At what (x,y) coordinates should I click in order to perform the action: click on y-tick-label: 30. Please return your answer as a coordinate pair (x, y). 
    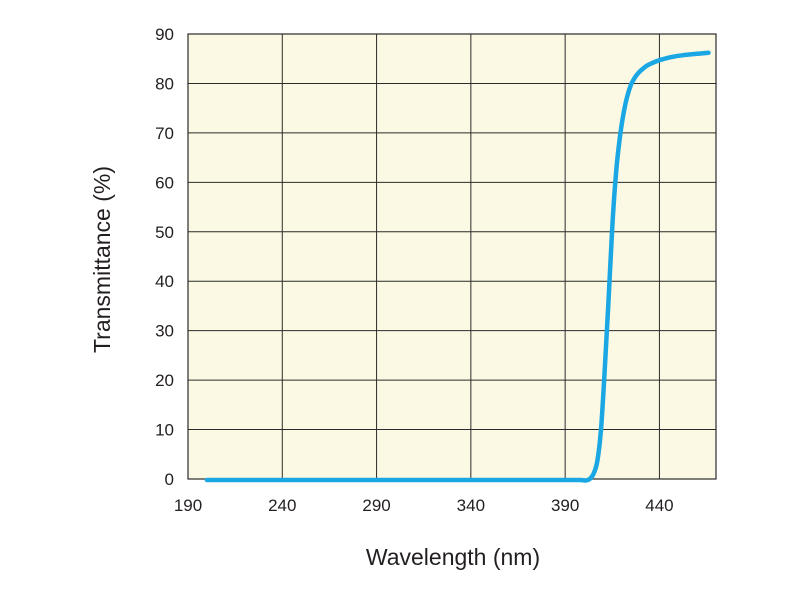
    Looking at the image, I should click on (164, 331).